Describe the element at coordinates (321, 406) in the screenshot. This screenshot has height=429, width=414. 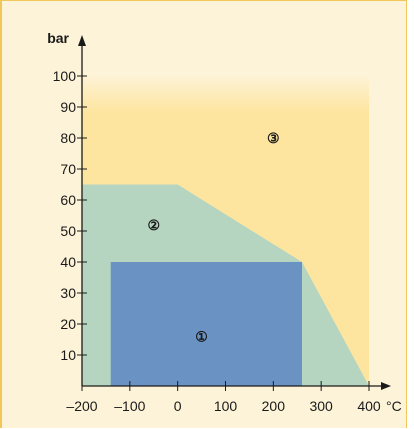
I see `x-tick-label: 300` at that location.